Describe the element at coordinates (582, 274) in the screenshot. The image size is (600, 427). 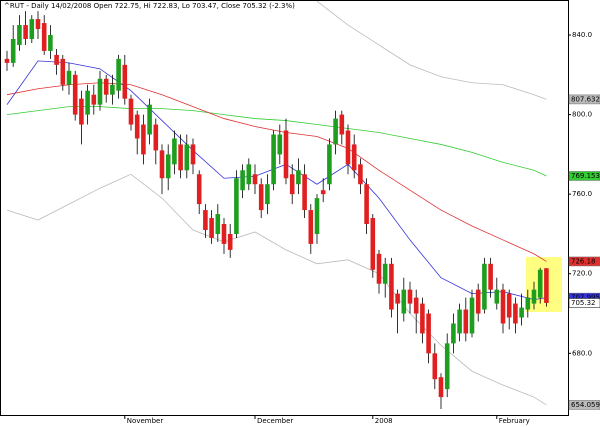
I see `y-tick-label: 720.0` at that location.